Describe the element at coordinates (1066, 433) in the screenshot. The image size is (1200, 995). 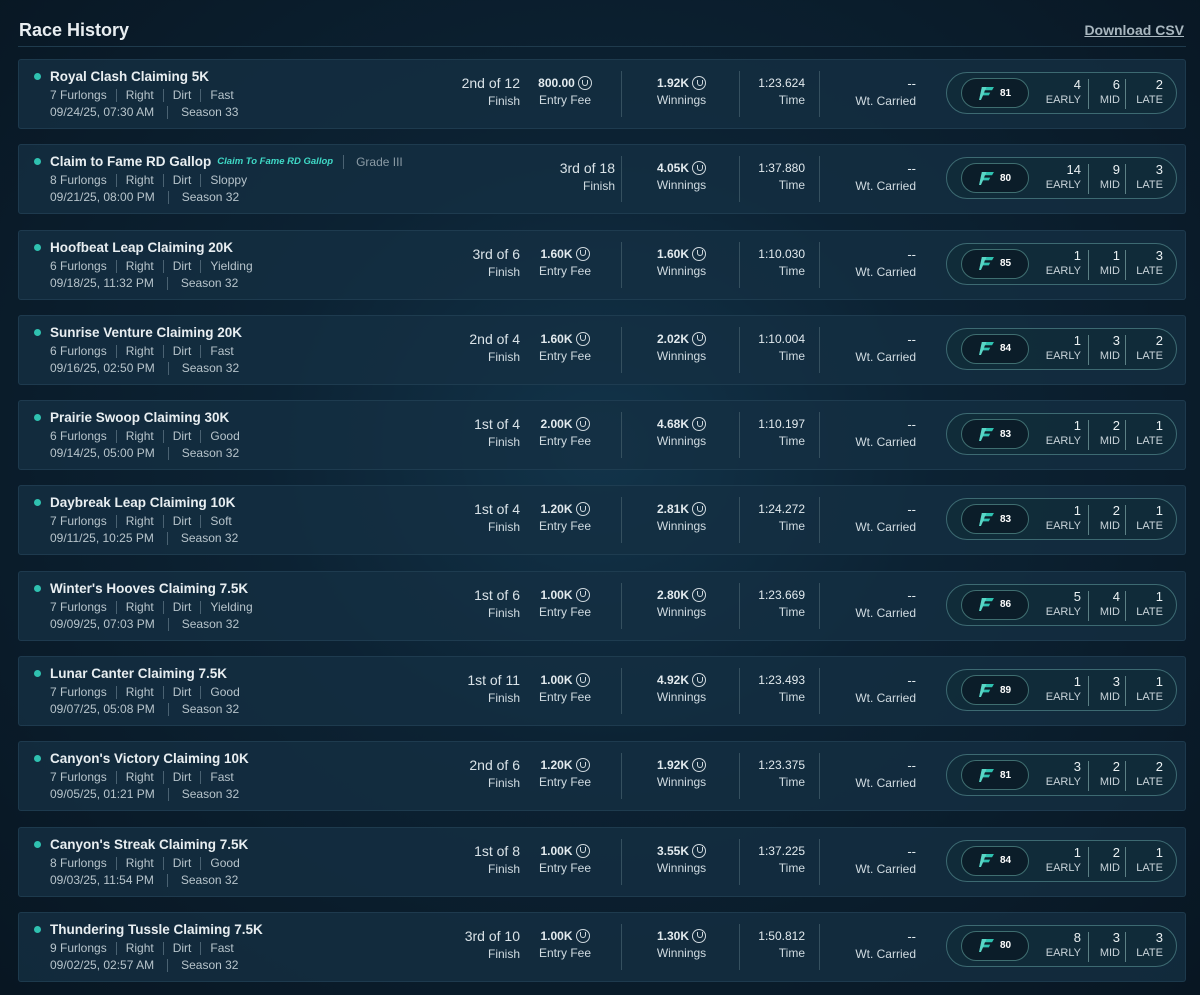
I see `split-early: 1 EARLY` at that location.